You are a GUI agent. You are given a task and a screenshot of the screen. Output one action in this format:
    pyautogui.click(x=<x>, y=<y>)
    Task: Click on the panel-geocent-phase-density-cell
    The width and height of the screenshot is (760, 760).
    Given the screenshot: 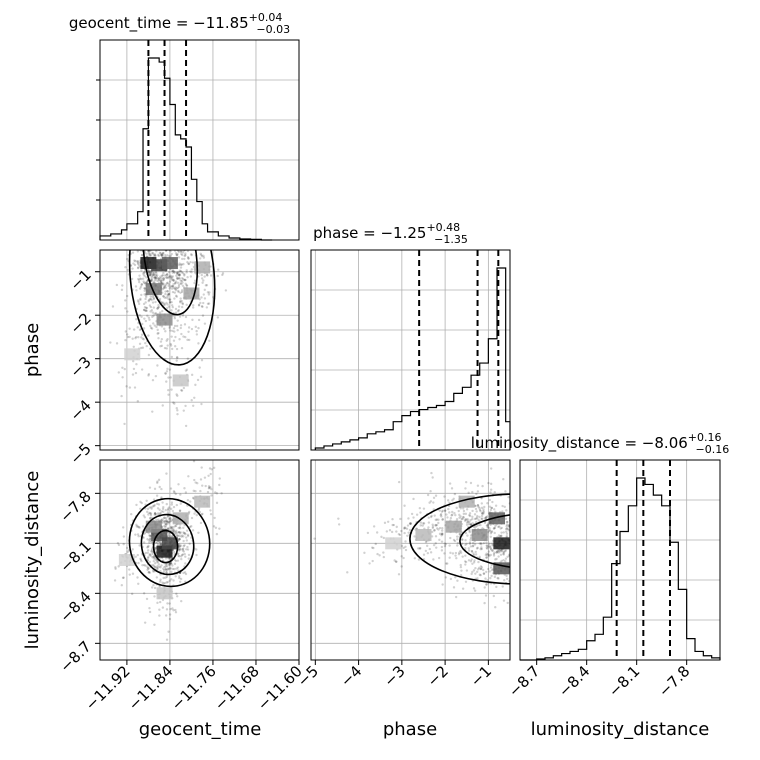 What is the action you would take?
    pyautogui.click(x=202, y=267)
    